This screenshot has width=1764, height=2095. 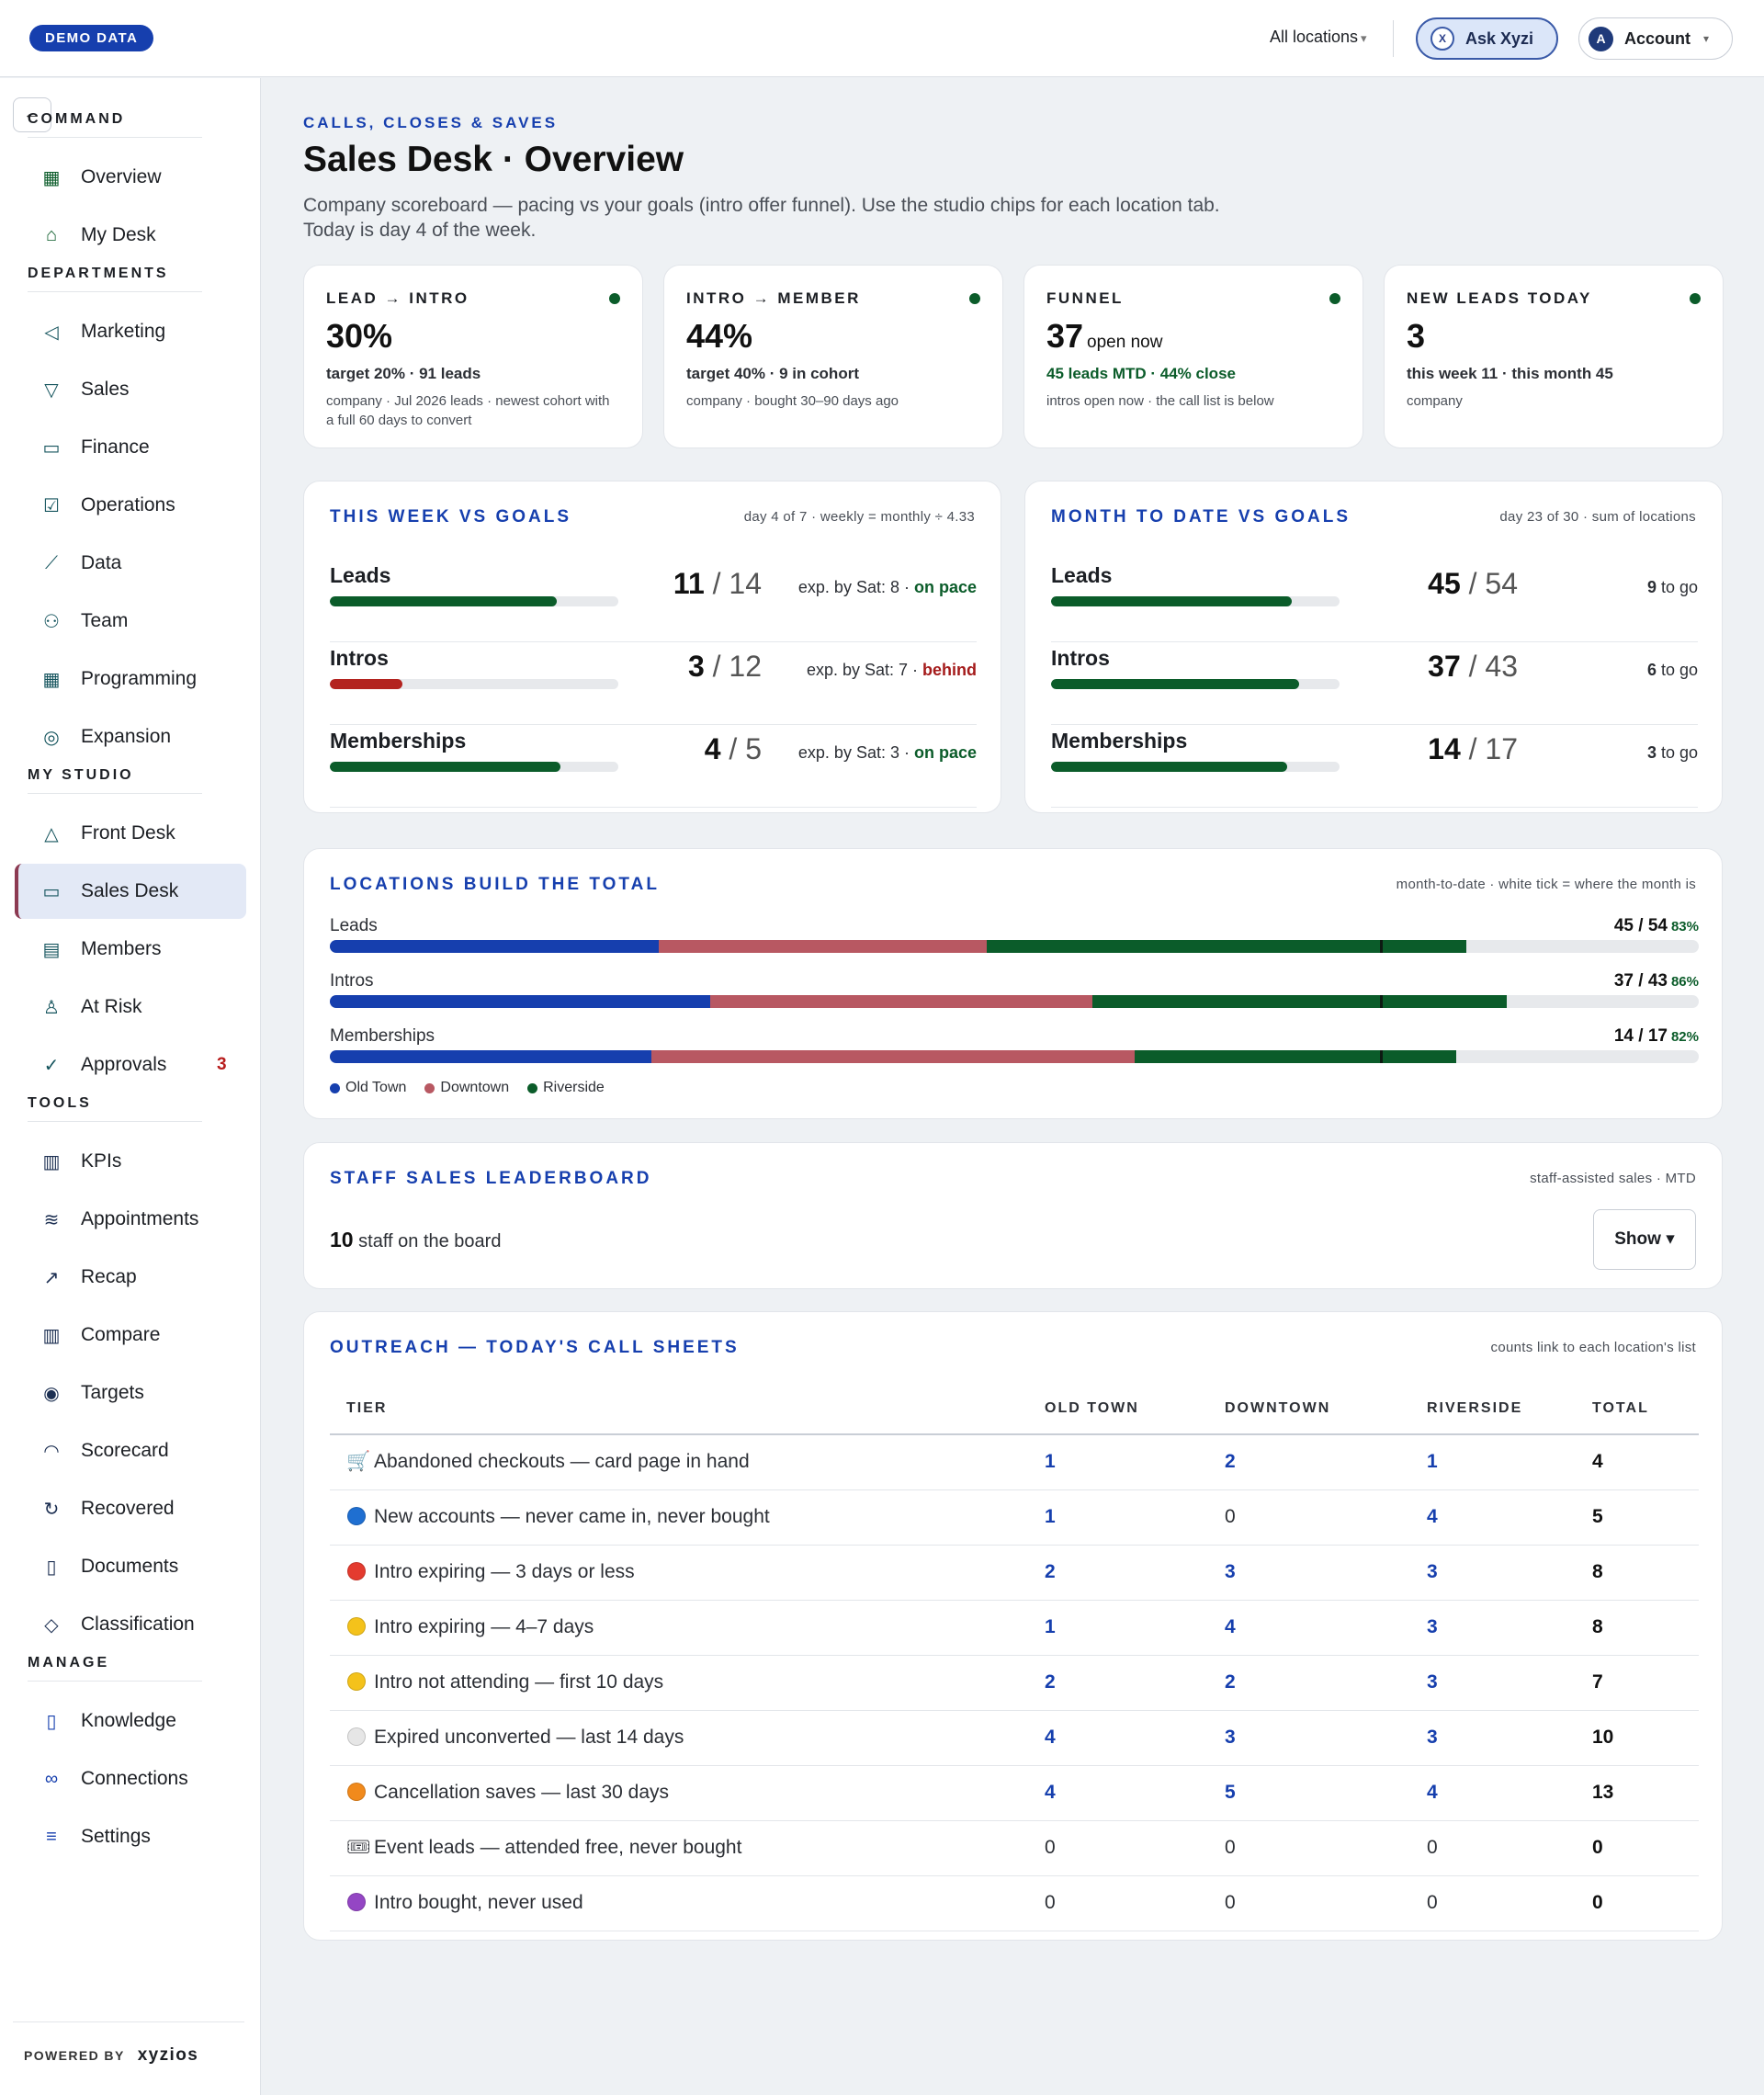 I want to click on month-progress-tick, so click(x=1381, y=1056).